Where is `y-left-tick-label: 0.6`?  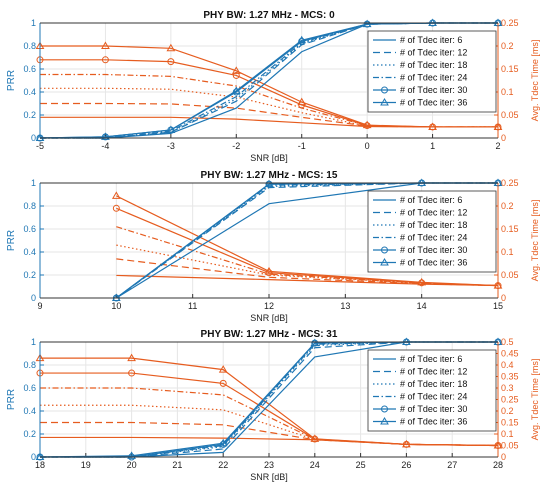 y-left-tick-label: 0.6 is located at coordinates (29, 229).